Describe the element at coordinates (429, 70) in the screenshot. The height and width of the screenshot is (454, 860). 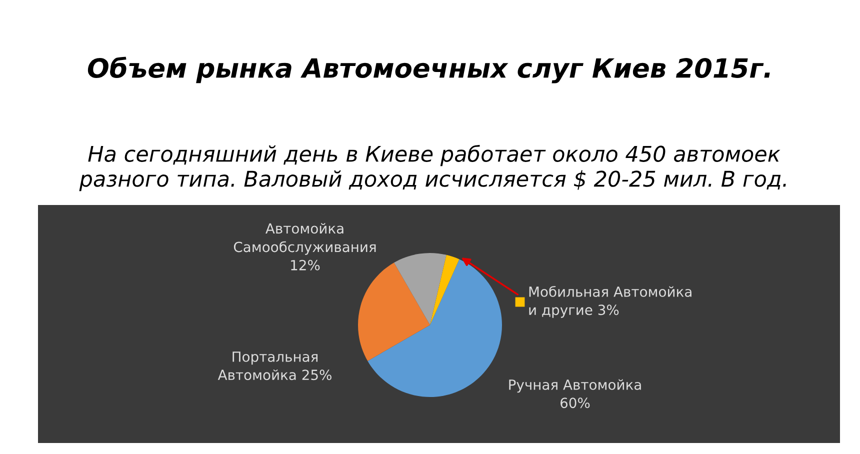
I see `chart-title: Объем рынка Автомоечных слуг Киев 2015г.` at that location.